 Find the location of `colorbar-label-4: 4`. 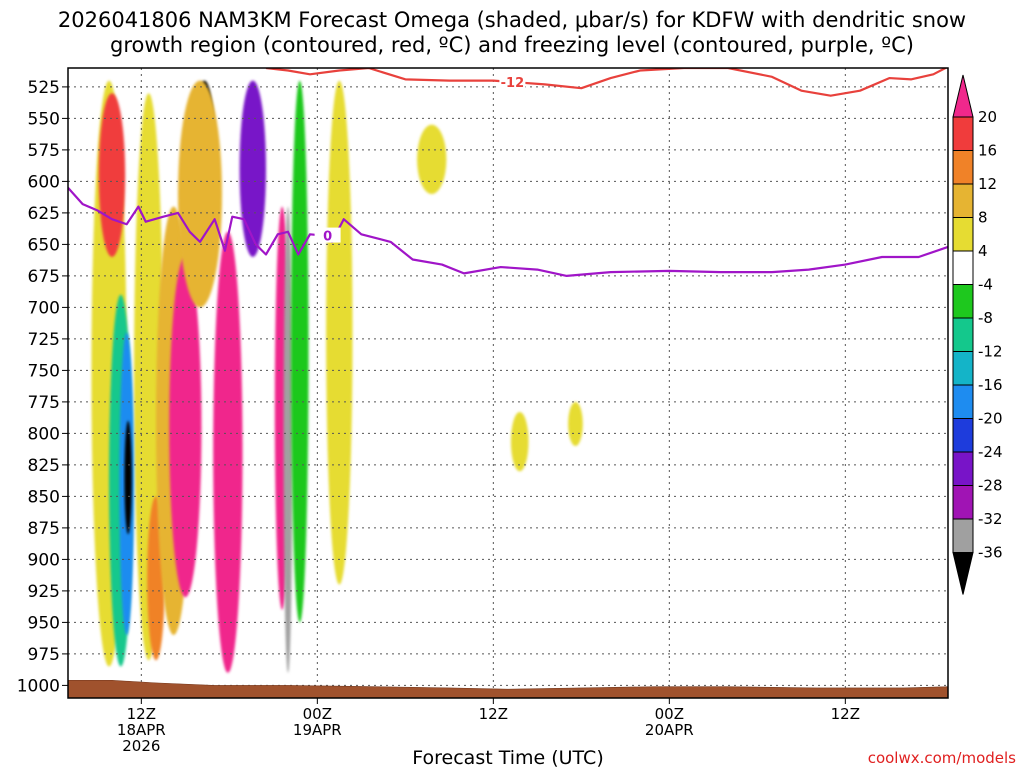

colorbar-label-4: 4 is located at coordinates (983, 251).